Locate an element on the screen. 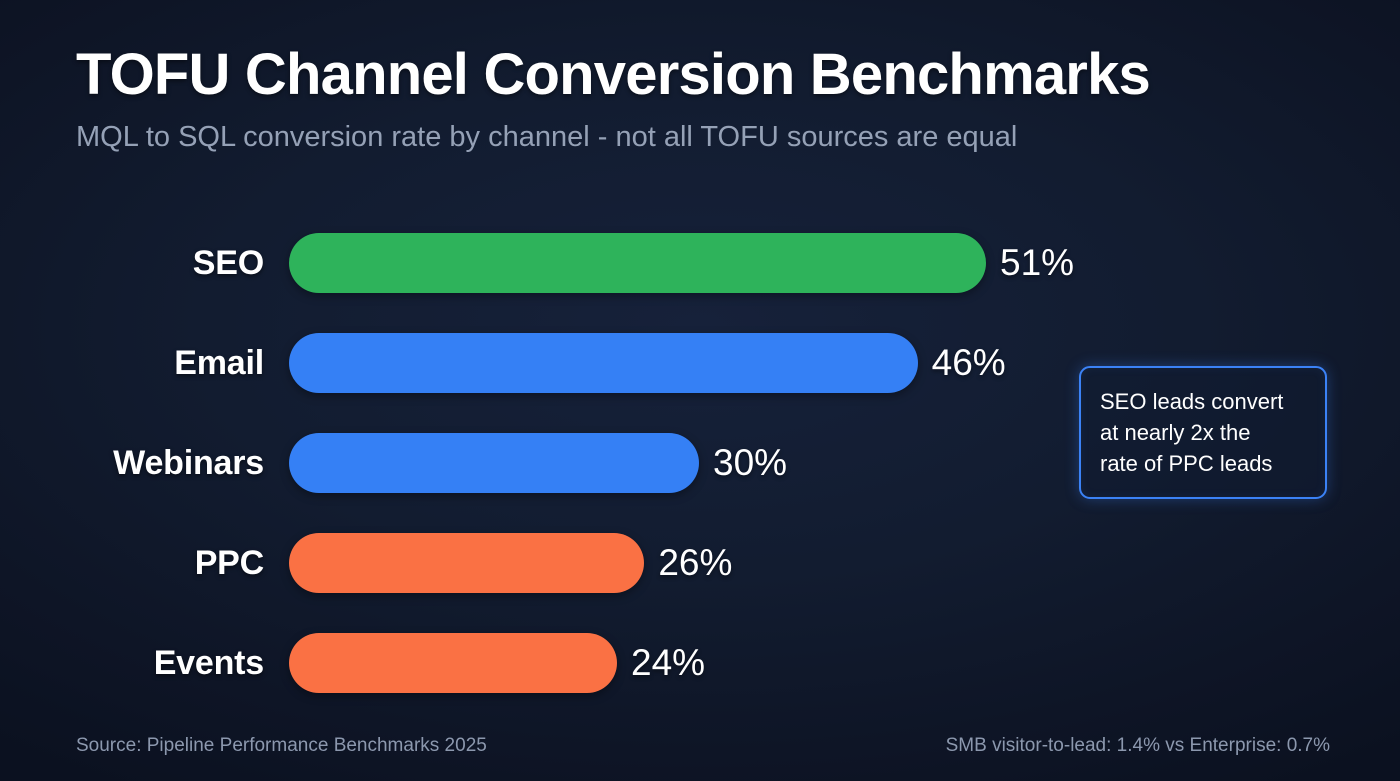 The width and height of the screenshot is (1400, 781). bar-category-label: Email is located at coordinates (219, 362).